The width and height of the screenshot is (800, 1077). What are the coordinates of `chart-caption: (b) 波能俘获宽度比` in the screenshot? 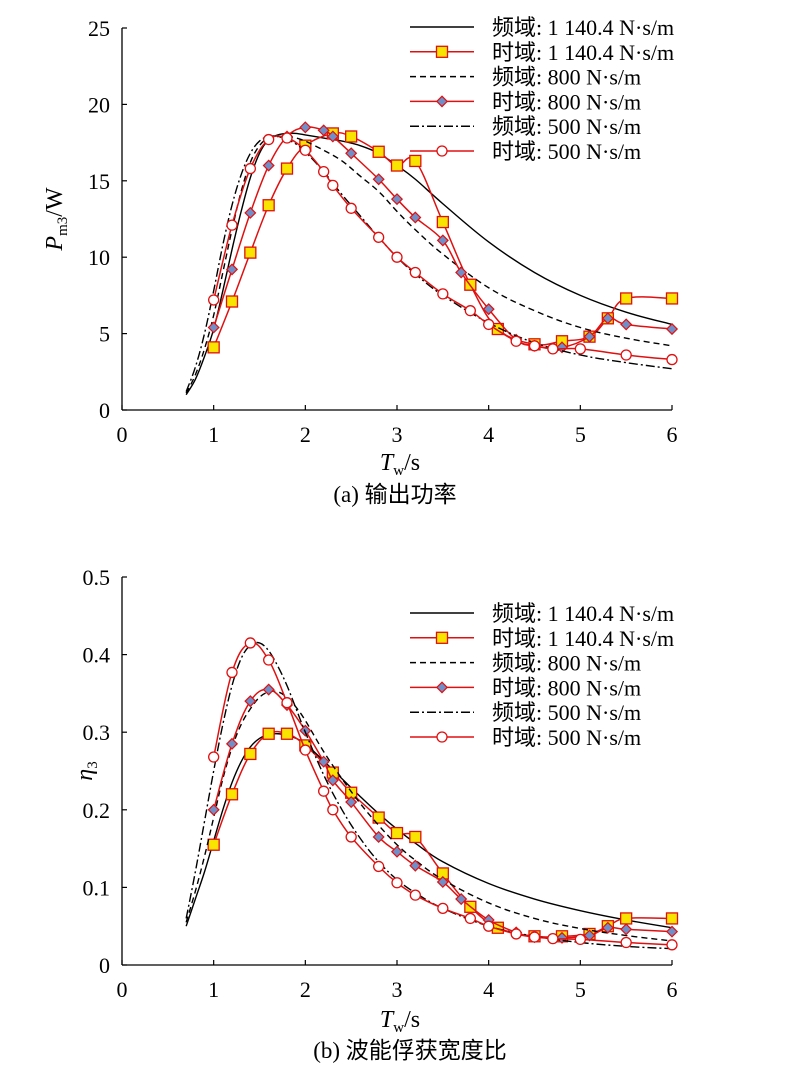 It's located at (410, 1050).